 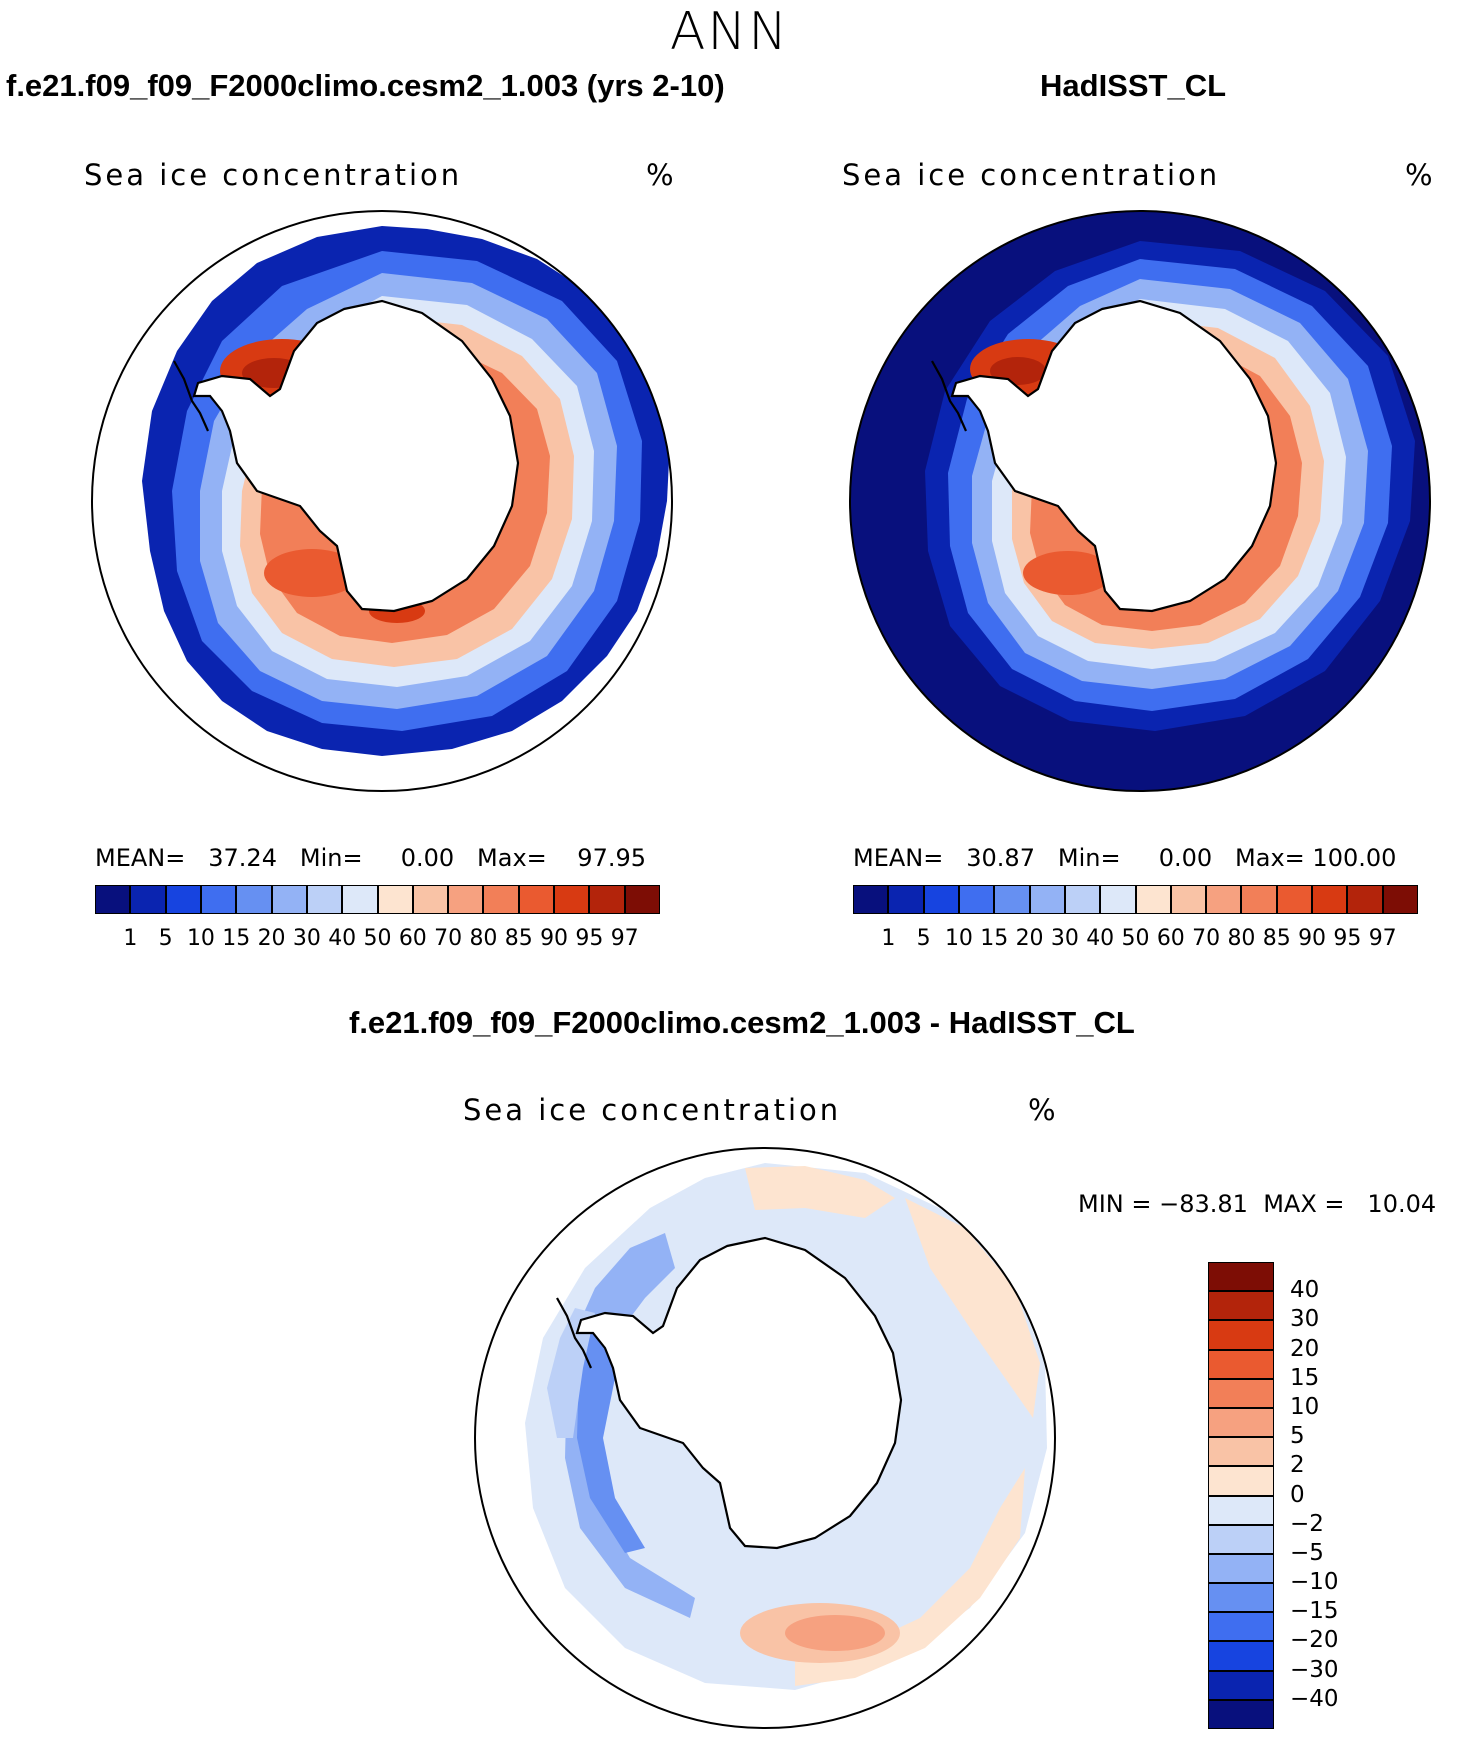 I want to click on diff-map-border, so click(x=765, y=1438).